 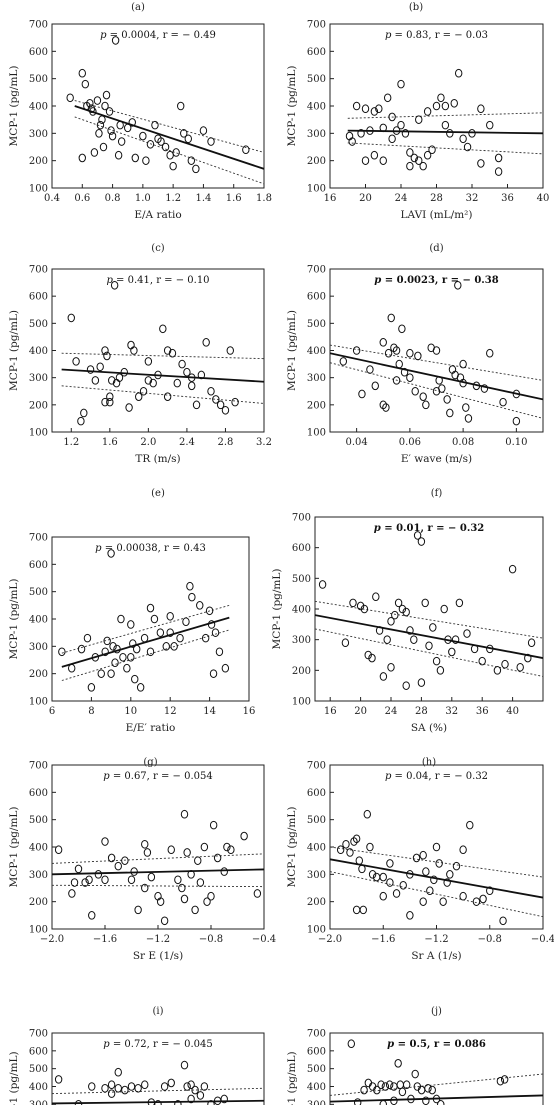 What do you see at coordinates (158, 858) in the screenshot?
I see `ci-upper-line` at bounding box center [158, 858].